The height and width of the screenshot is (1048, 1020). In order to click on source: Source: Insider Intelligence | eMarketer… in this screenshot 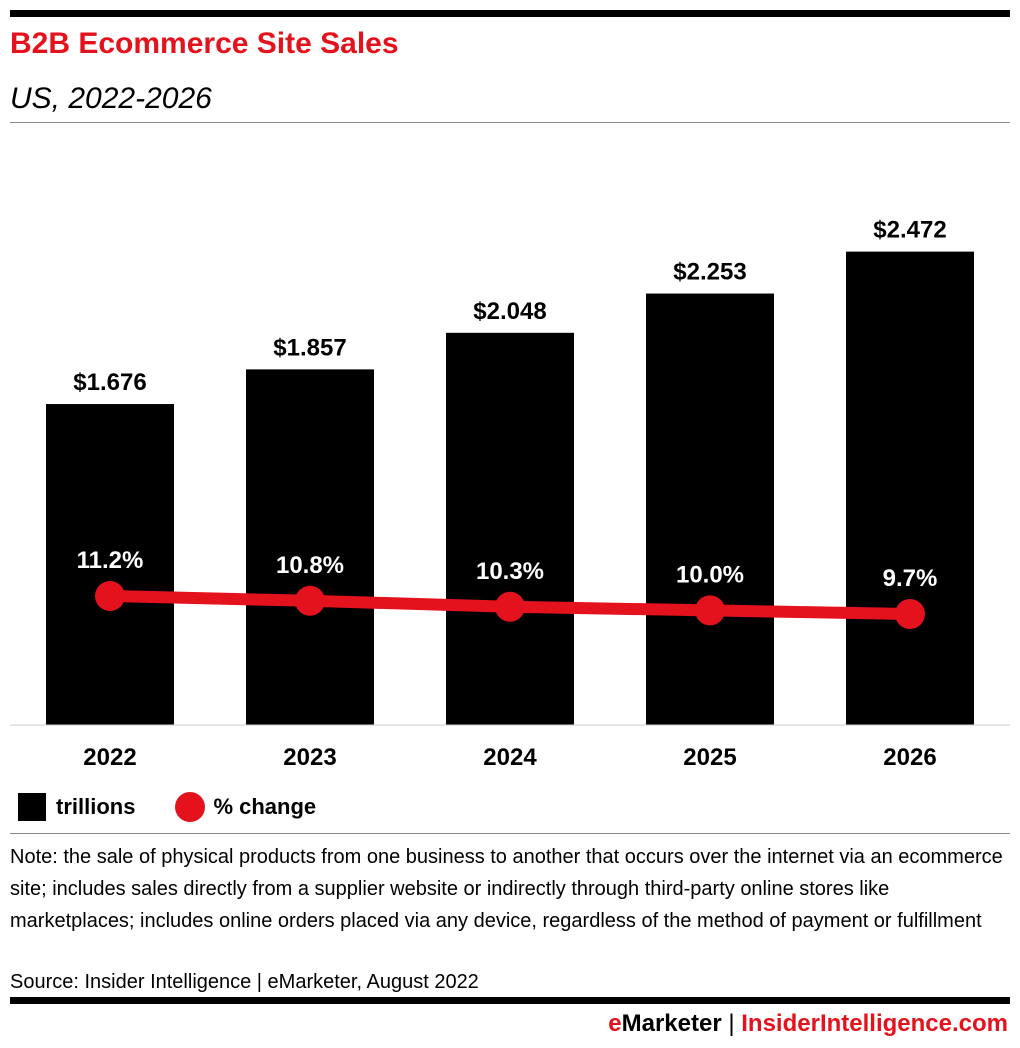, I will do `click(244, 982)`.